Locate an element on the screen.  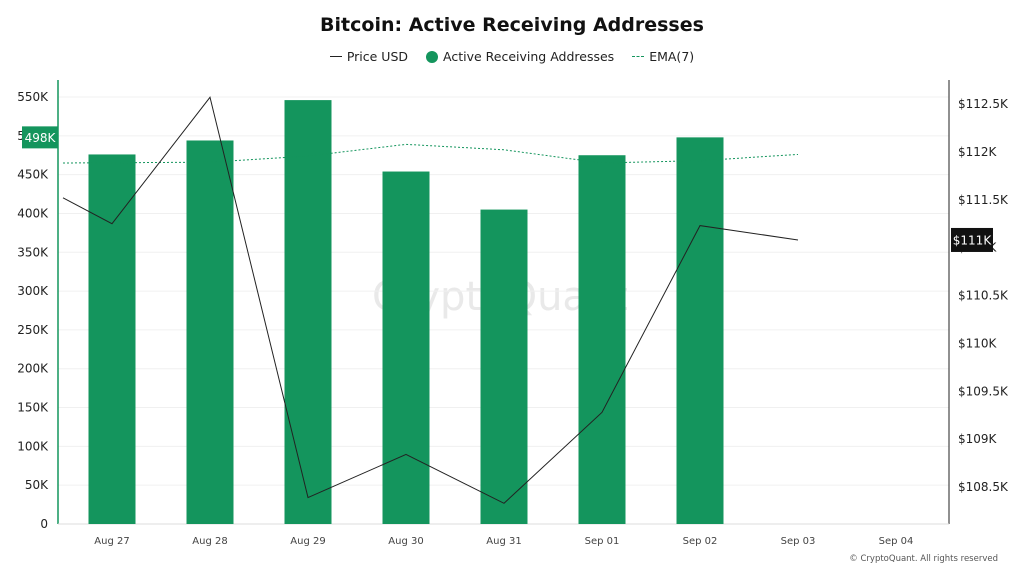
legend-item-addresses: Active Receiving Addresses is located at coordinates (520, 56).